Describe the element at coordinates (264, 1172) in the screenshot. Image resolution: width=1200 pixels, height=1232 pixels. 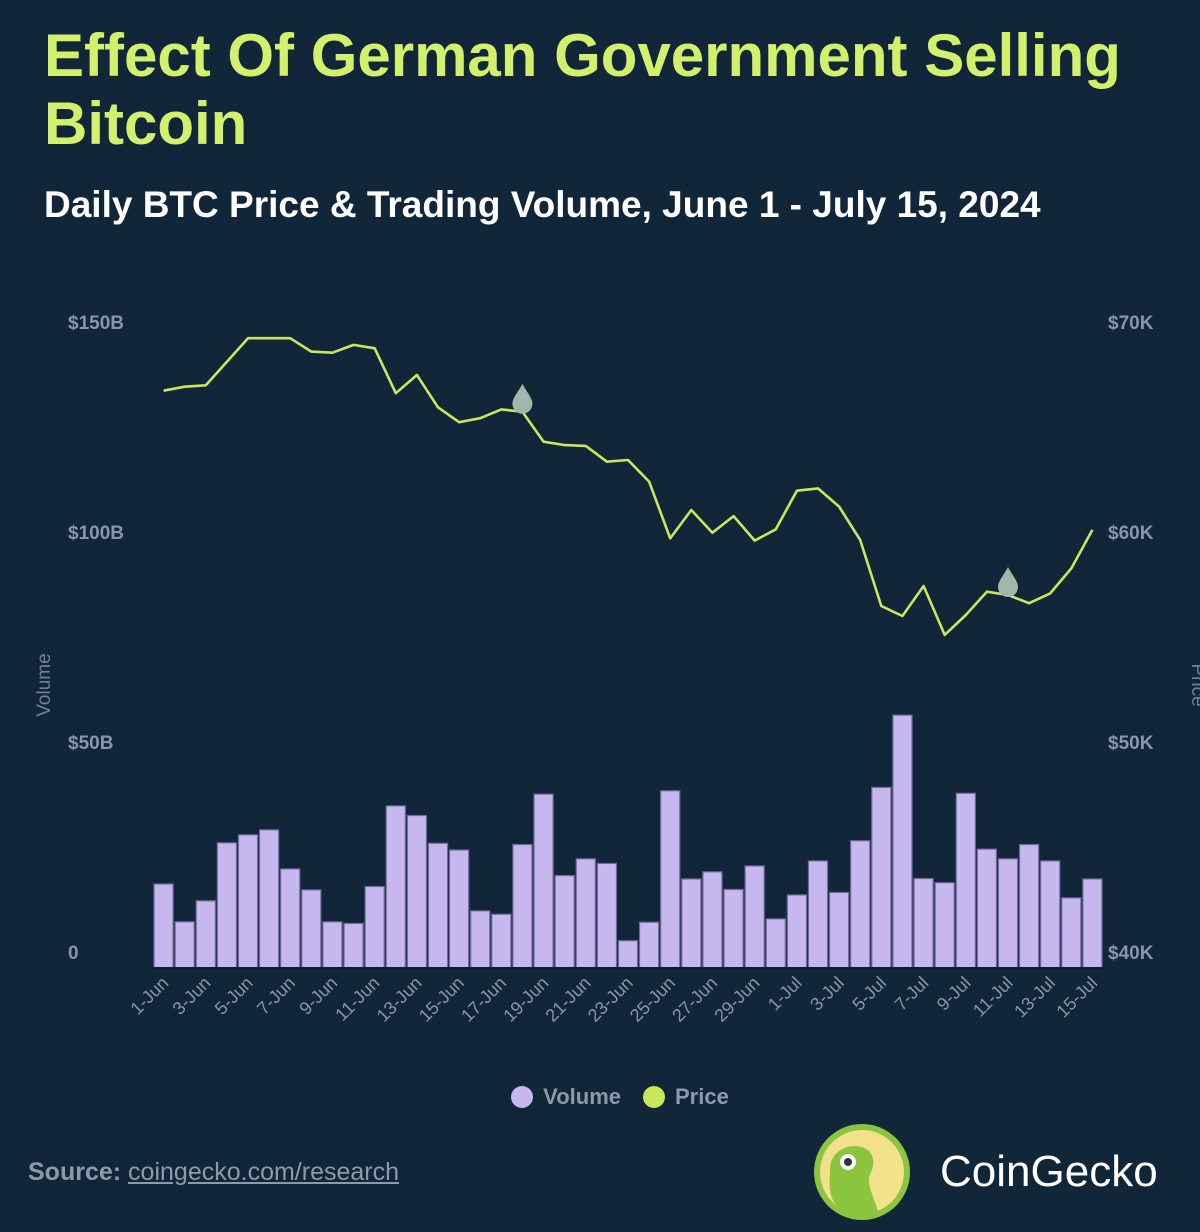
I see `source-link: coingecko.com/research` at that location.